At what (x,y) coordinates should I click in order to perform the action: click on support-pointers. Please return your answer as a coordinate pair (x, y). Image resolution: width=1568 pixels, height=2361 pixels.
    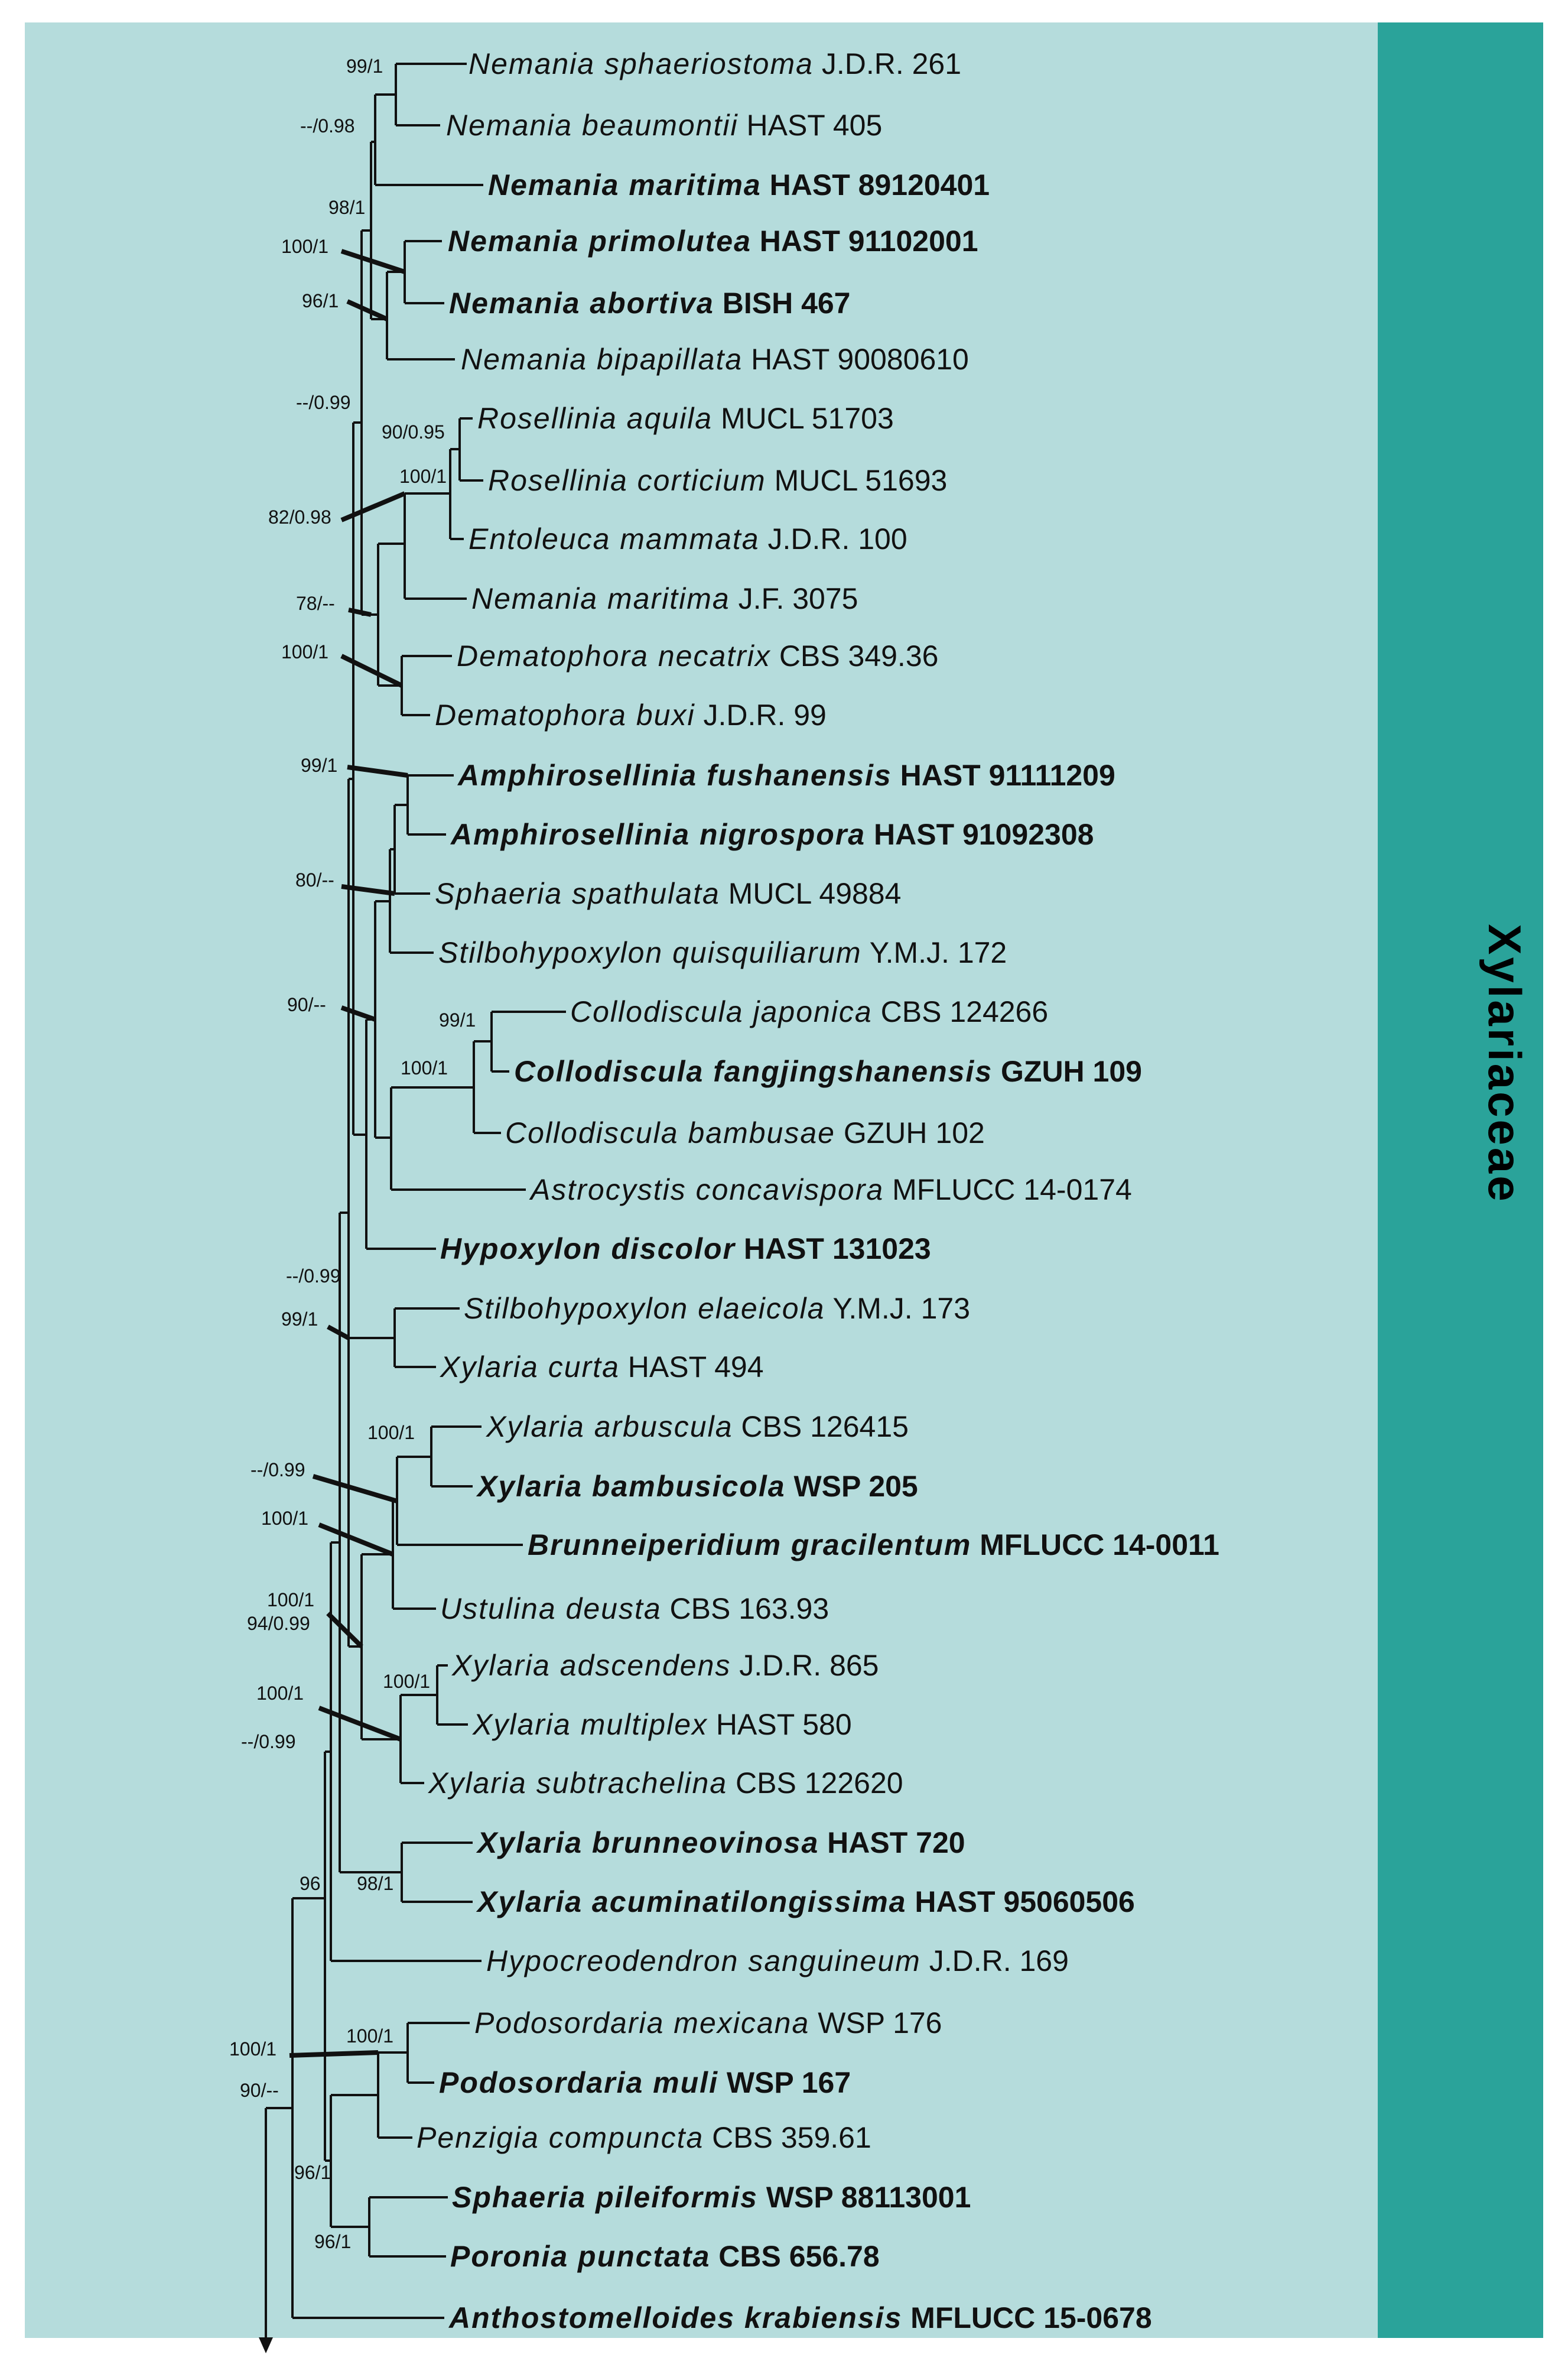
    Looking at the image, I should click on (348, 1153).